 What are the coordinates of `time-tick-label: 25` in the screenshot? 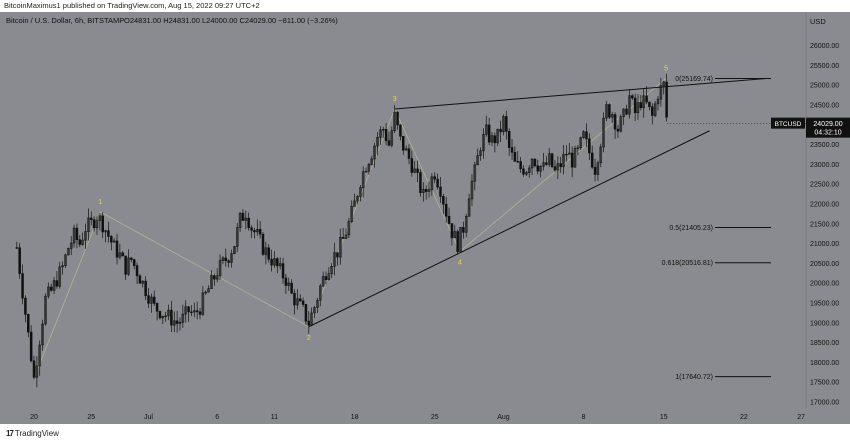 It's located at (91, 417).